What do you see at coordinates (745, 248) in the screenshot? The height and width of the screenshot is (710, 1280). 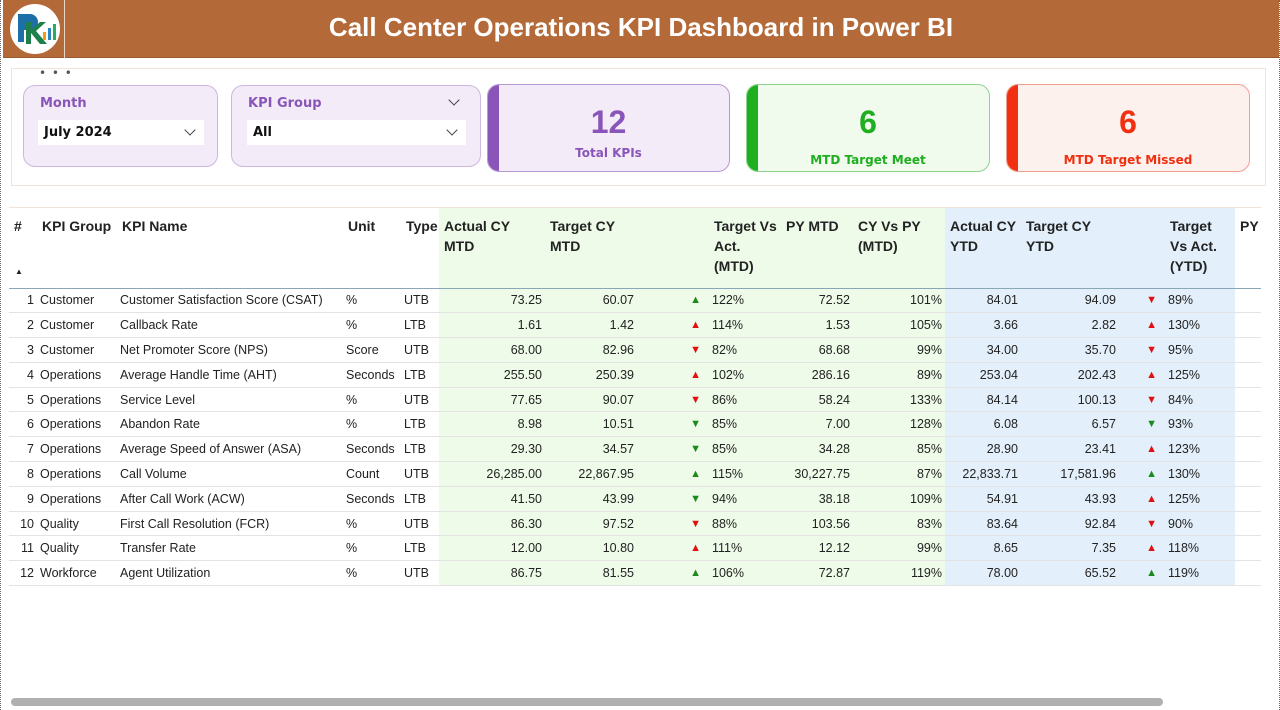 I see `column-header: Target Vs Act. (MTD)` at bounding box center [745, 248].